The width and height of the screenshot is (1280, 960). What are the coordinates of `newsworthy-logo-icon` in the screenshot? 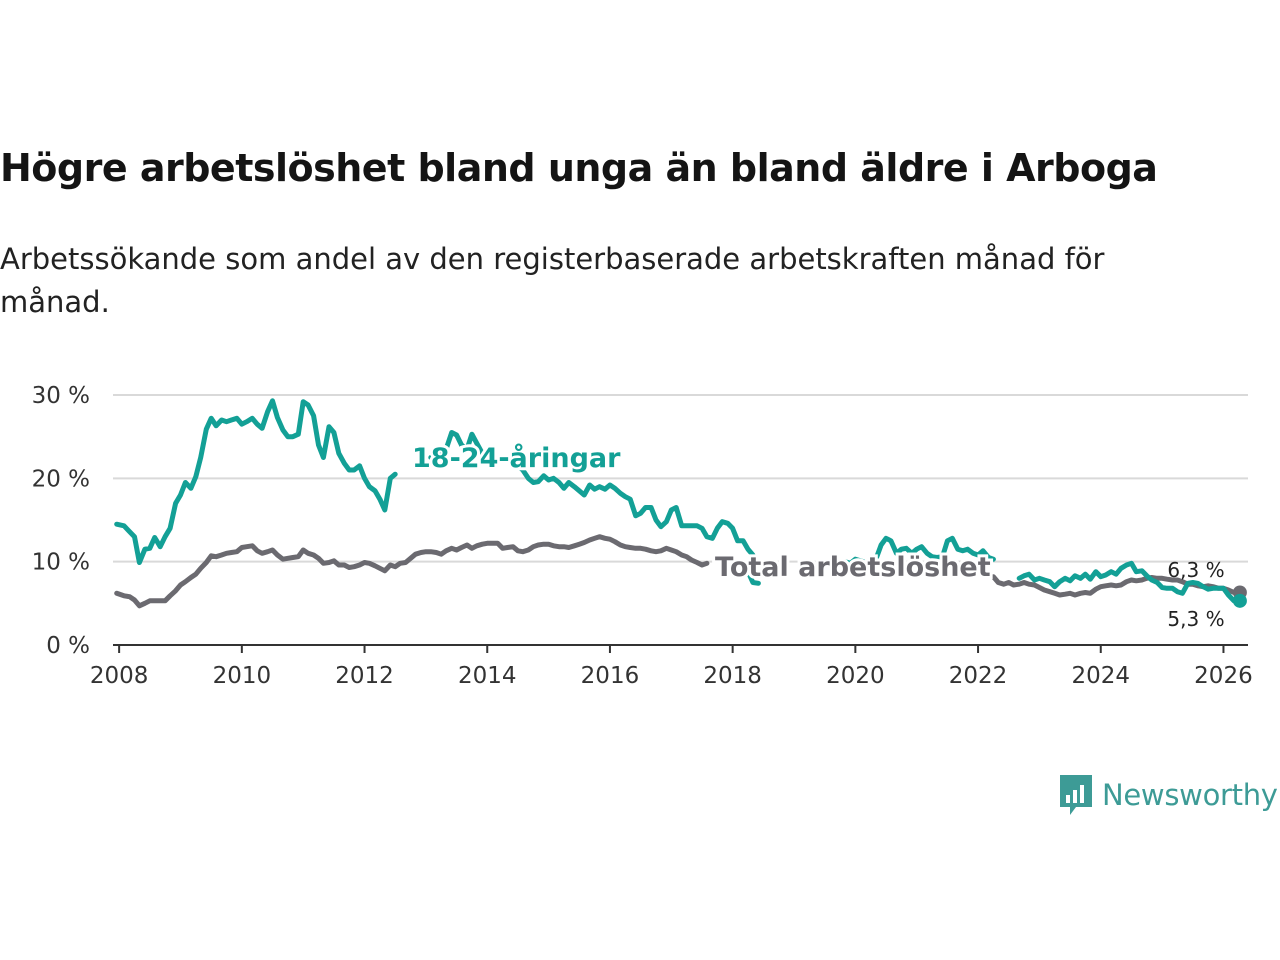 It's located at (1076, 795).